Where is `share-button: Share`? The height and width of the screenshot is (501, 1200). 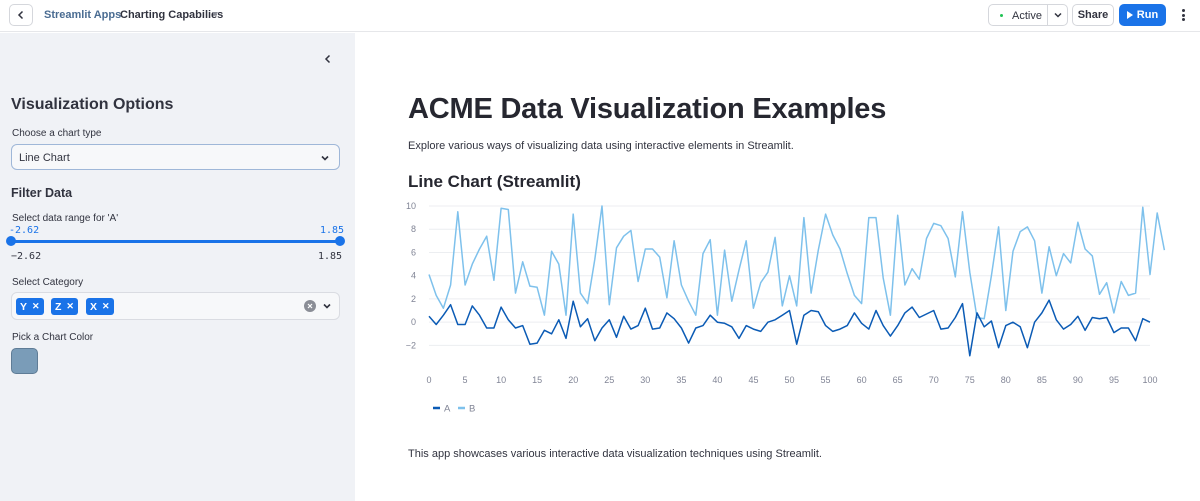
share-button: Share is located at coordinates (1093, 15).